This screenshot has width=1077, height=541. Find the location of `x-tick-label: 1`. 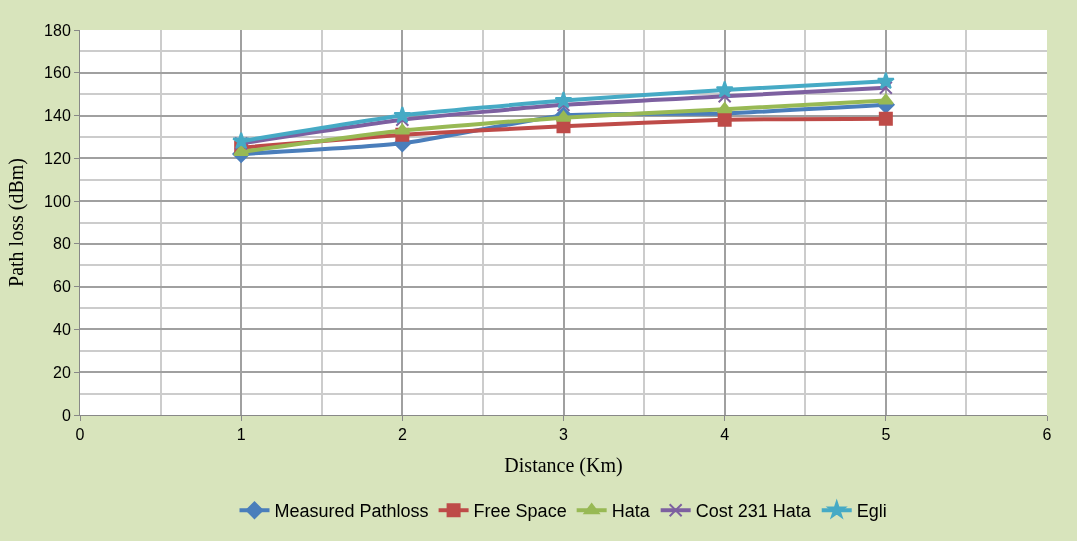

x-tick-label: 1 is located at coordinates (241, 435).